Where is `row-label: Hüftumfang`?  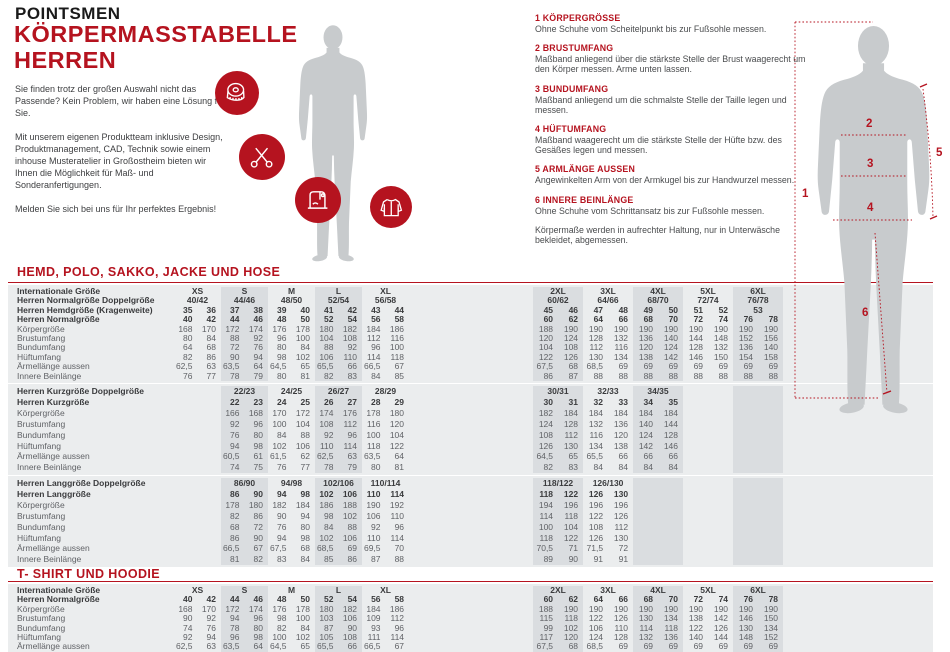
row-label: Hüftumfang is located at coordinates (39, 357).